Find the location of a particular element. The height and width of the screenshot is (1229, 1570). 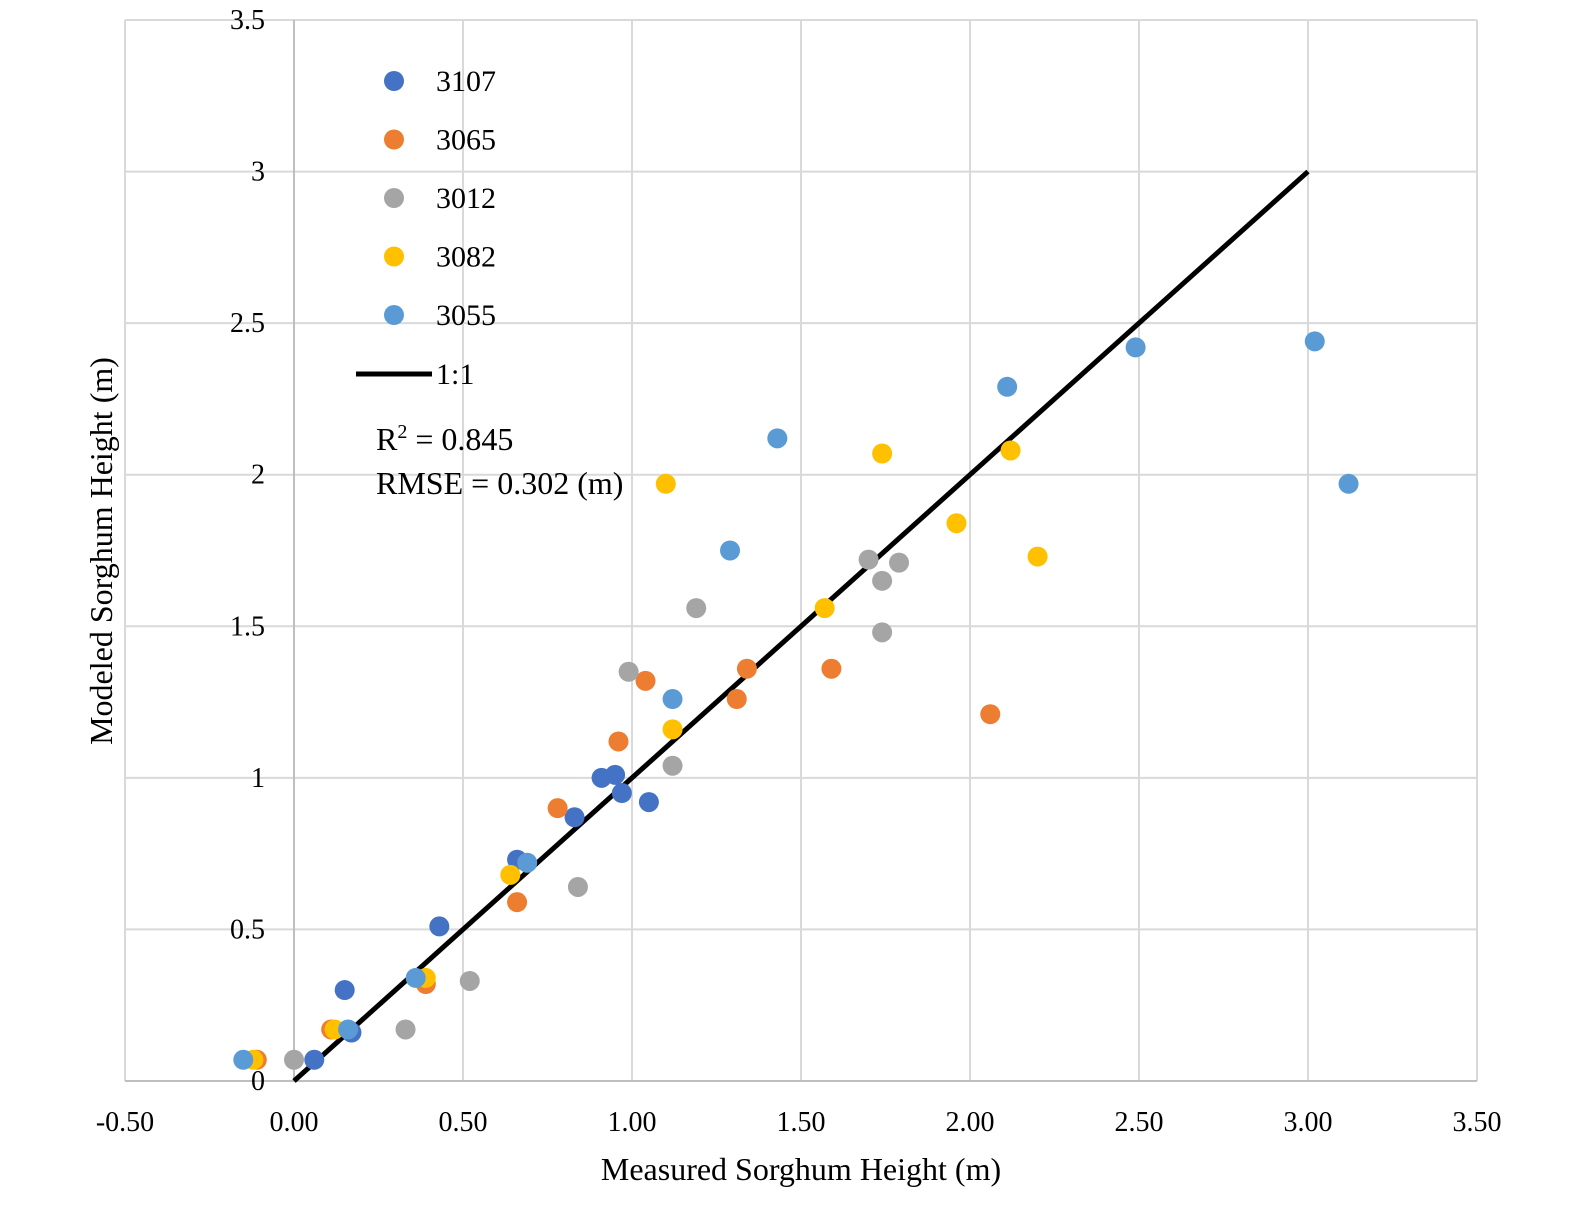

r2-value: = 0.845 is located at coordinates (460, 439).